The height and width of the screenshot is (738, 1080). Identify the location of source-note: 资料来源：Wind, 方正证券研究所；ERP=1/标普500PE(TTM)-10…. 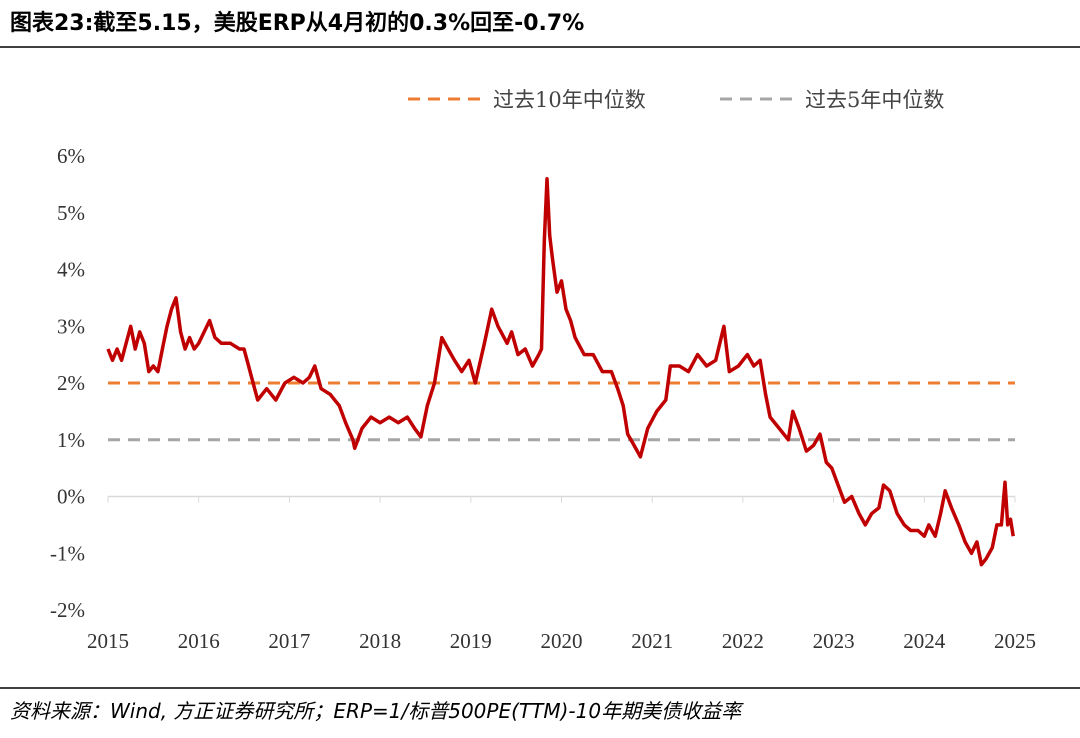
(377, 711).